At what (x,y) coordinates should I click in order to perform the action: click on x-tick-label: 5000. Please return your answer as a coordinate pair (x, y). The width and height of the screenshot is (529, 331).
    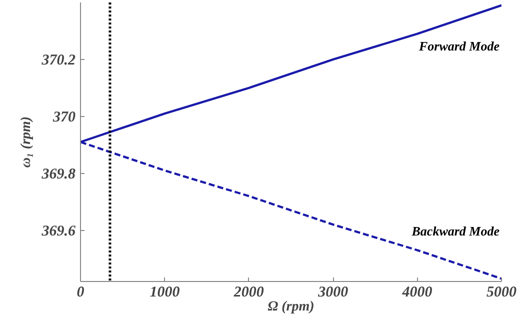
    Looking at the image, I should click on (501, 292).